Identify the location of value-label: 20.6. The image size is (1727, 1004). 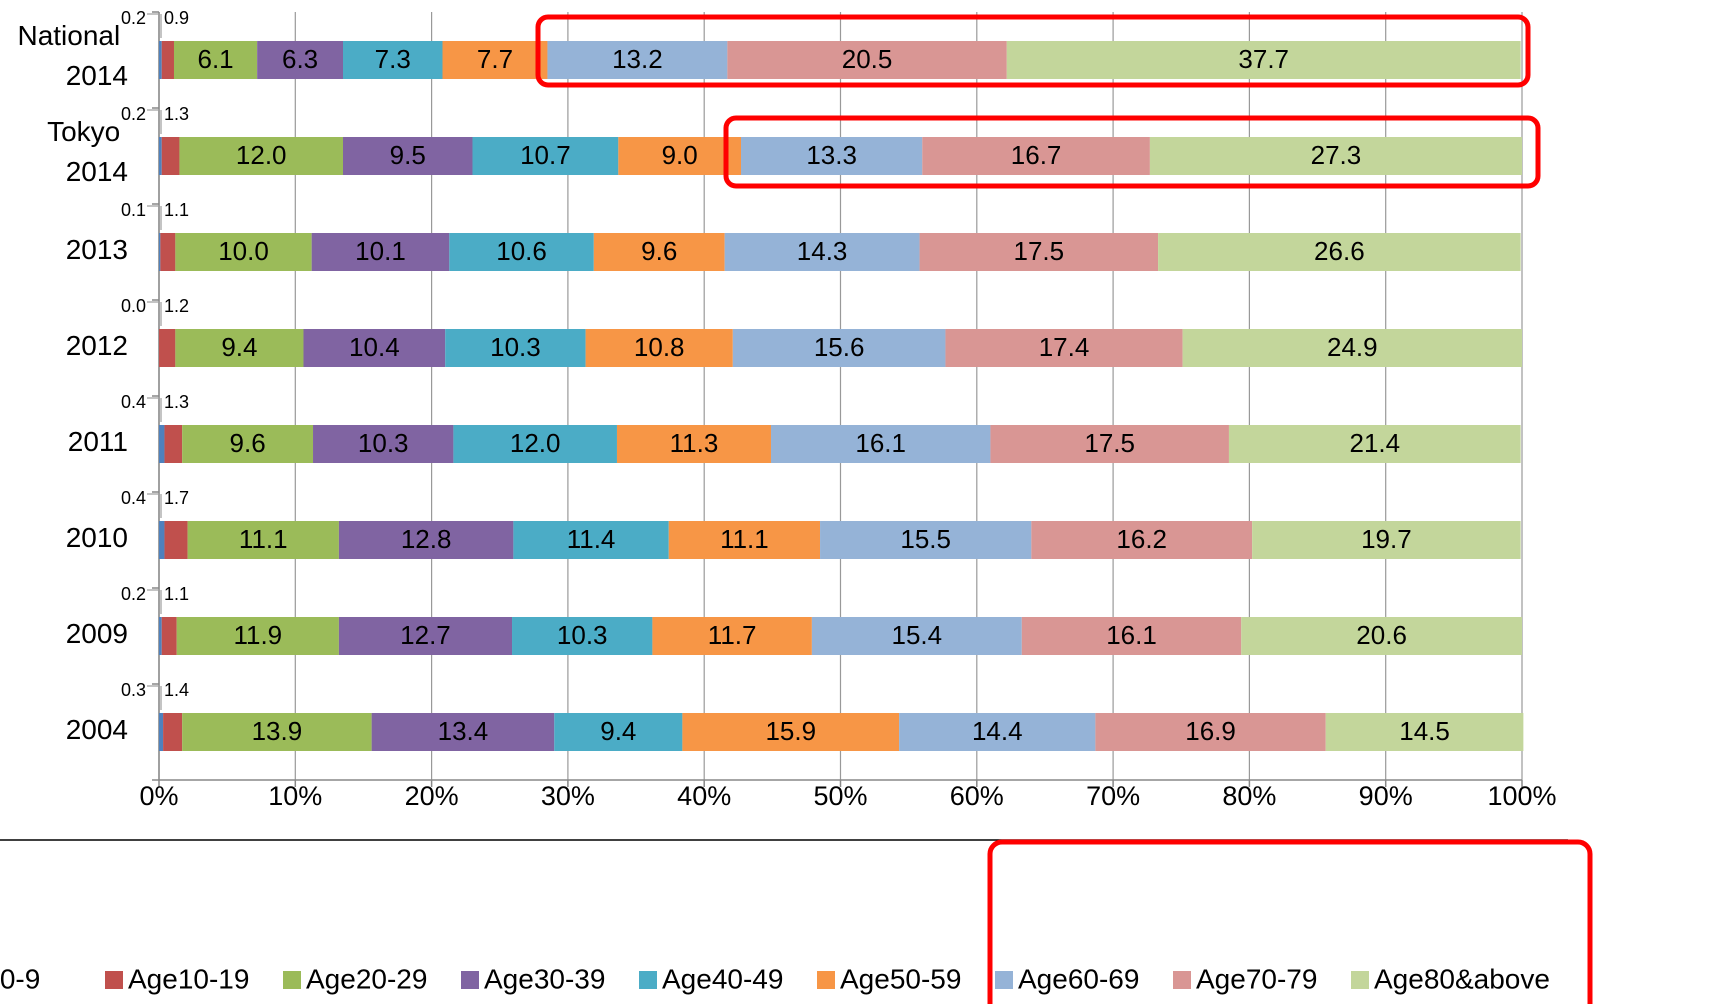
(1381, 635).